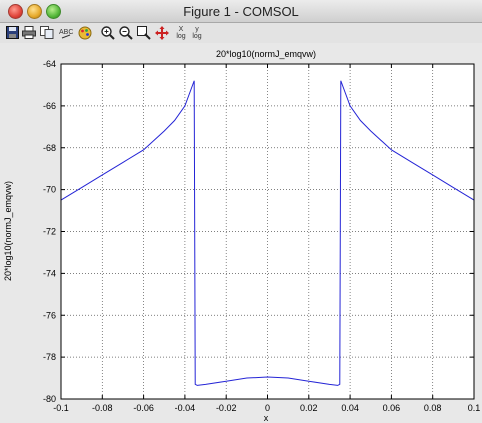 This screenshot has height=423, width=482. I want to click on y-tick-label: -68, so click(49, 148).